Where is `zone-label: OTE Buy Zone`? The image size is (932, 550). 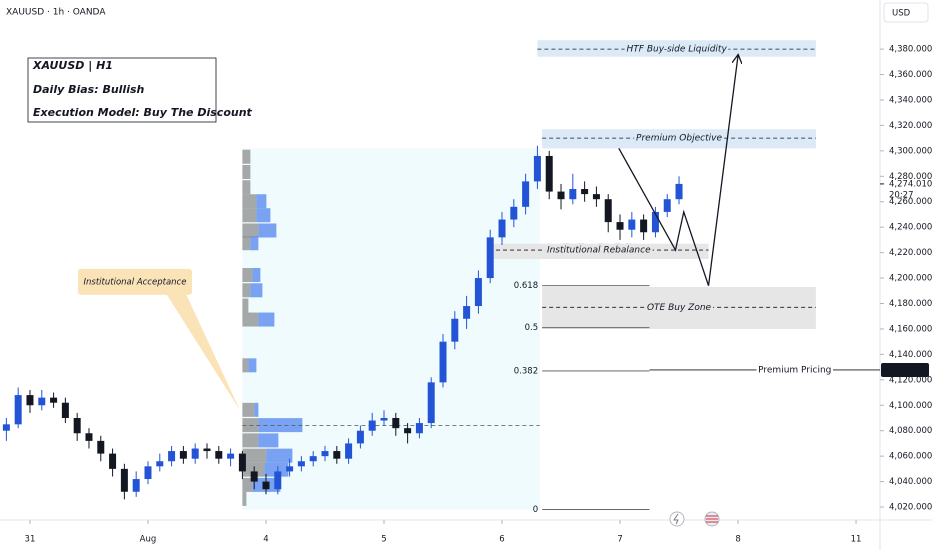
zone-label: OTE Buy Zone is located at coordinates (679, 308).